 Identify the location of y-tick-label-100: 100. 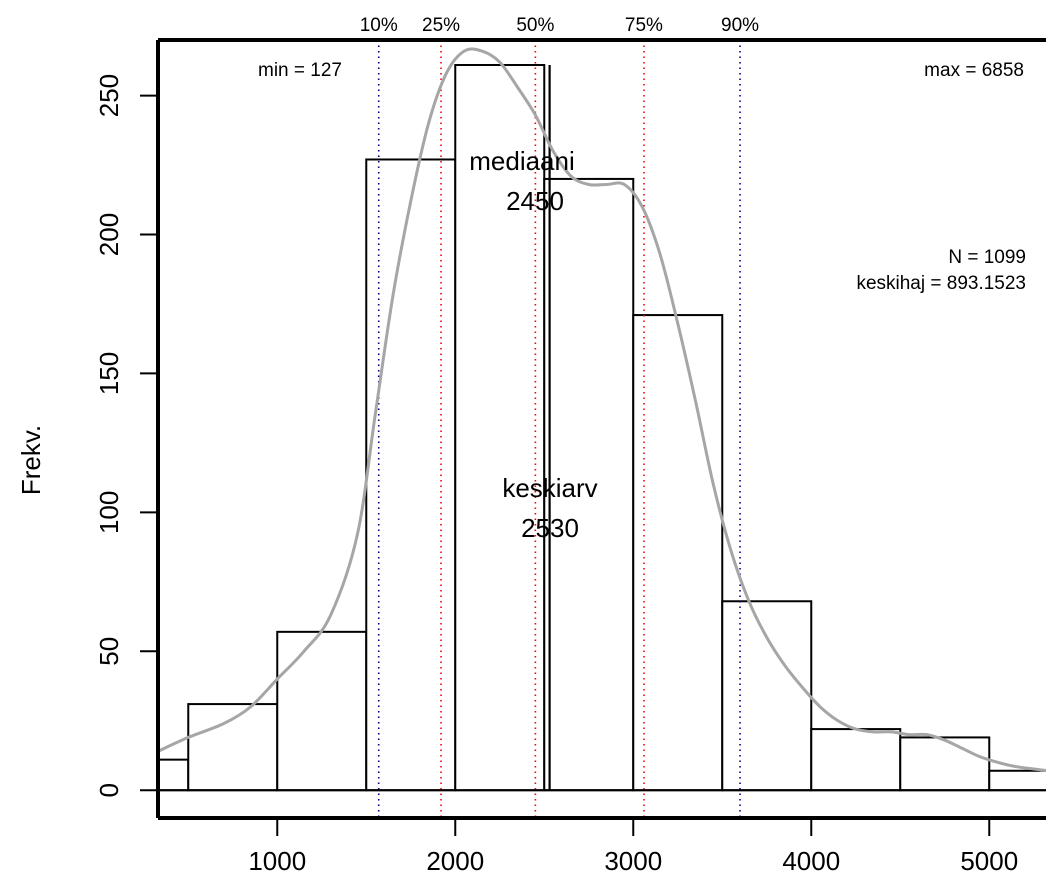
(109, 512).